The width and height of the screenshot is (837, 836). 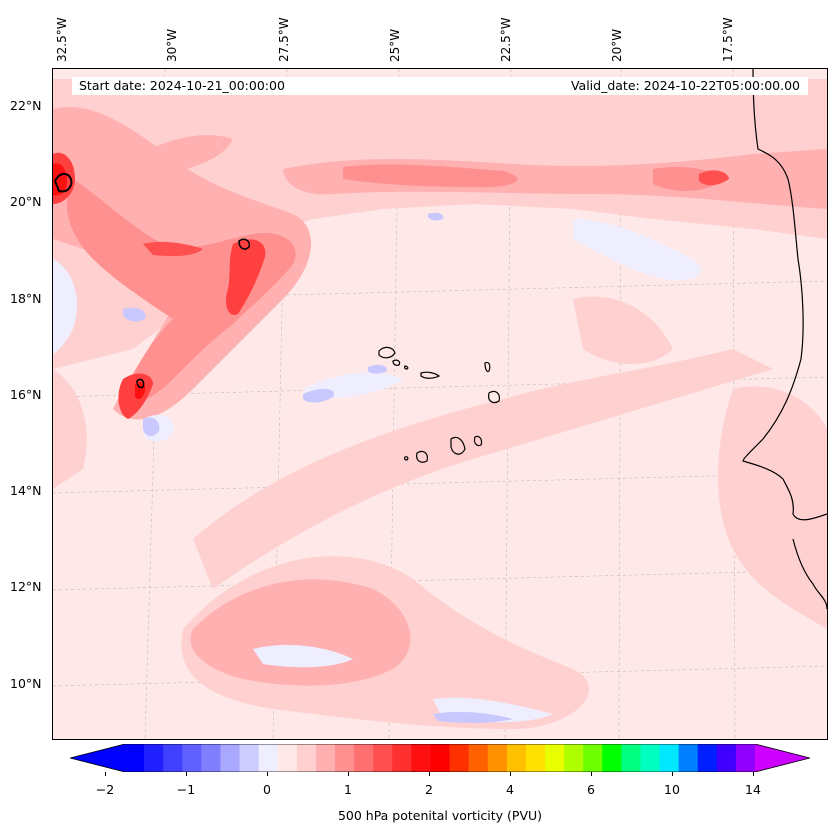 I want to click on pv-contour-16n, so click(x=140, y=383).